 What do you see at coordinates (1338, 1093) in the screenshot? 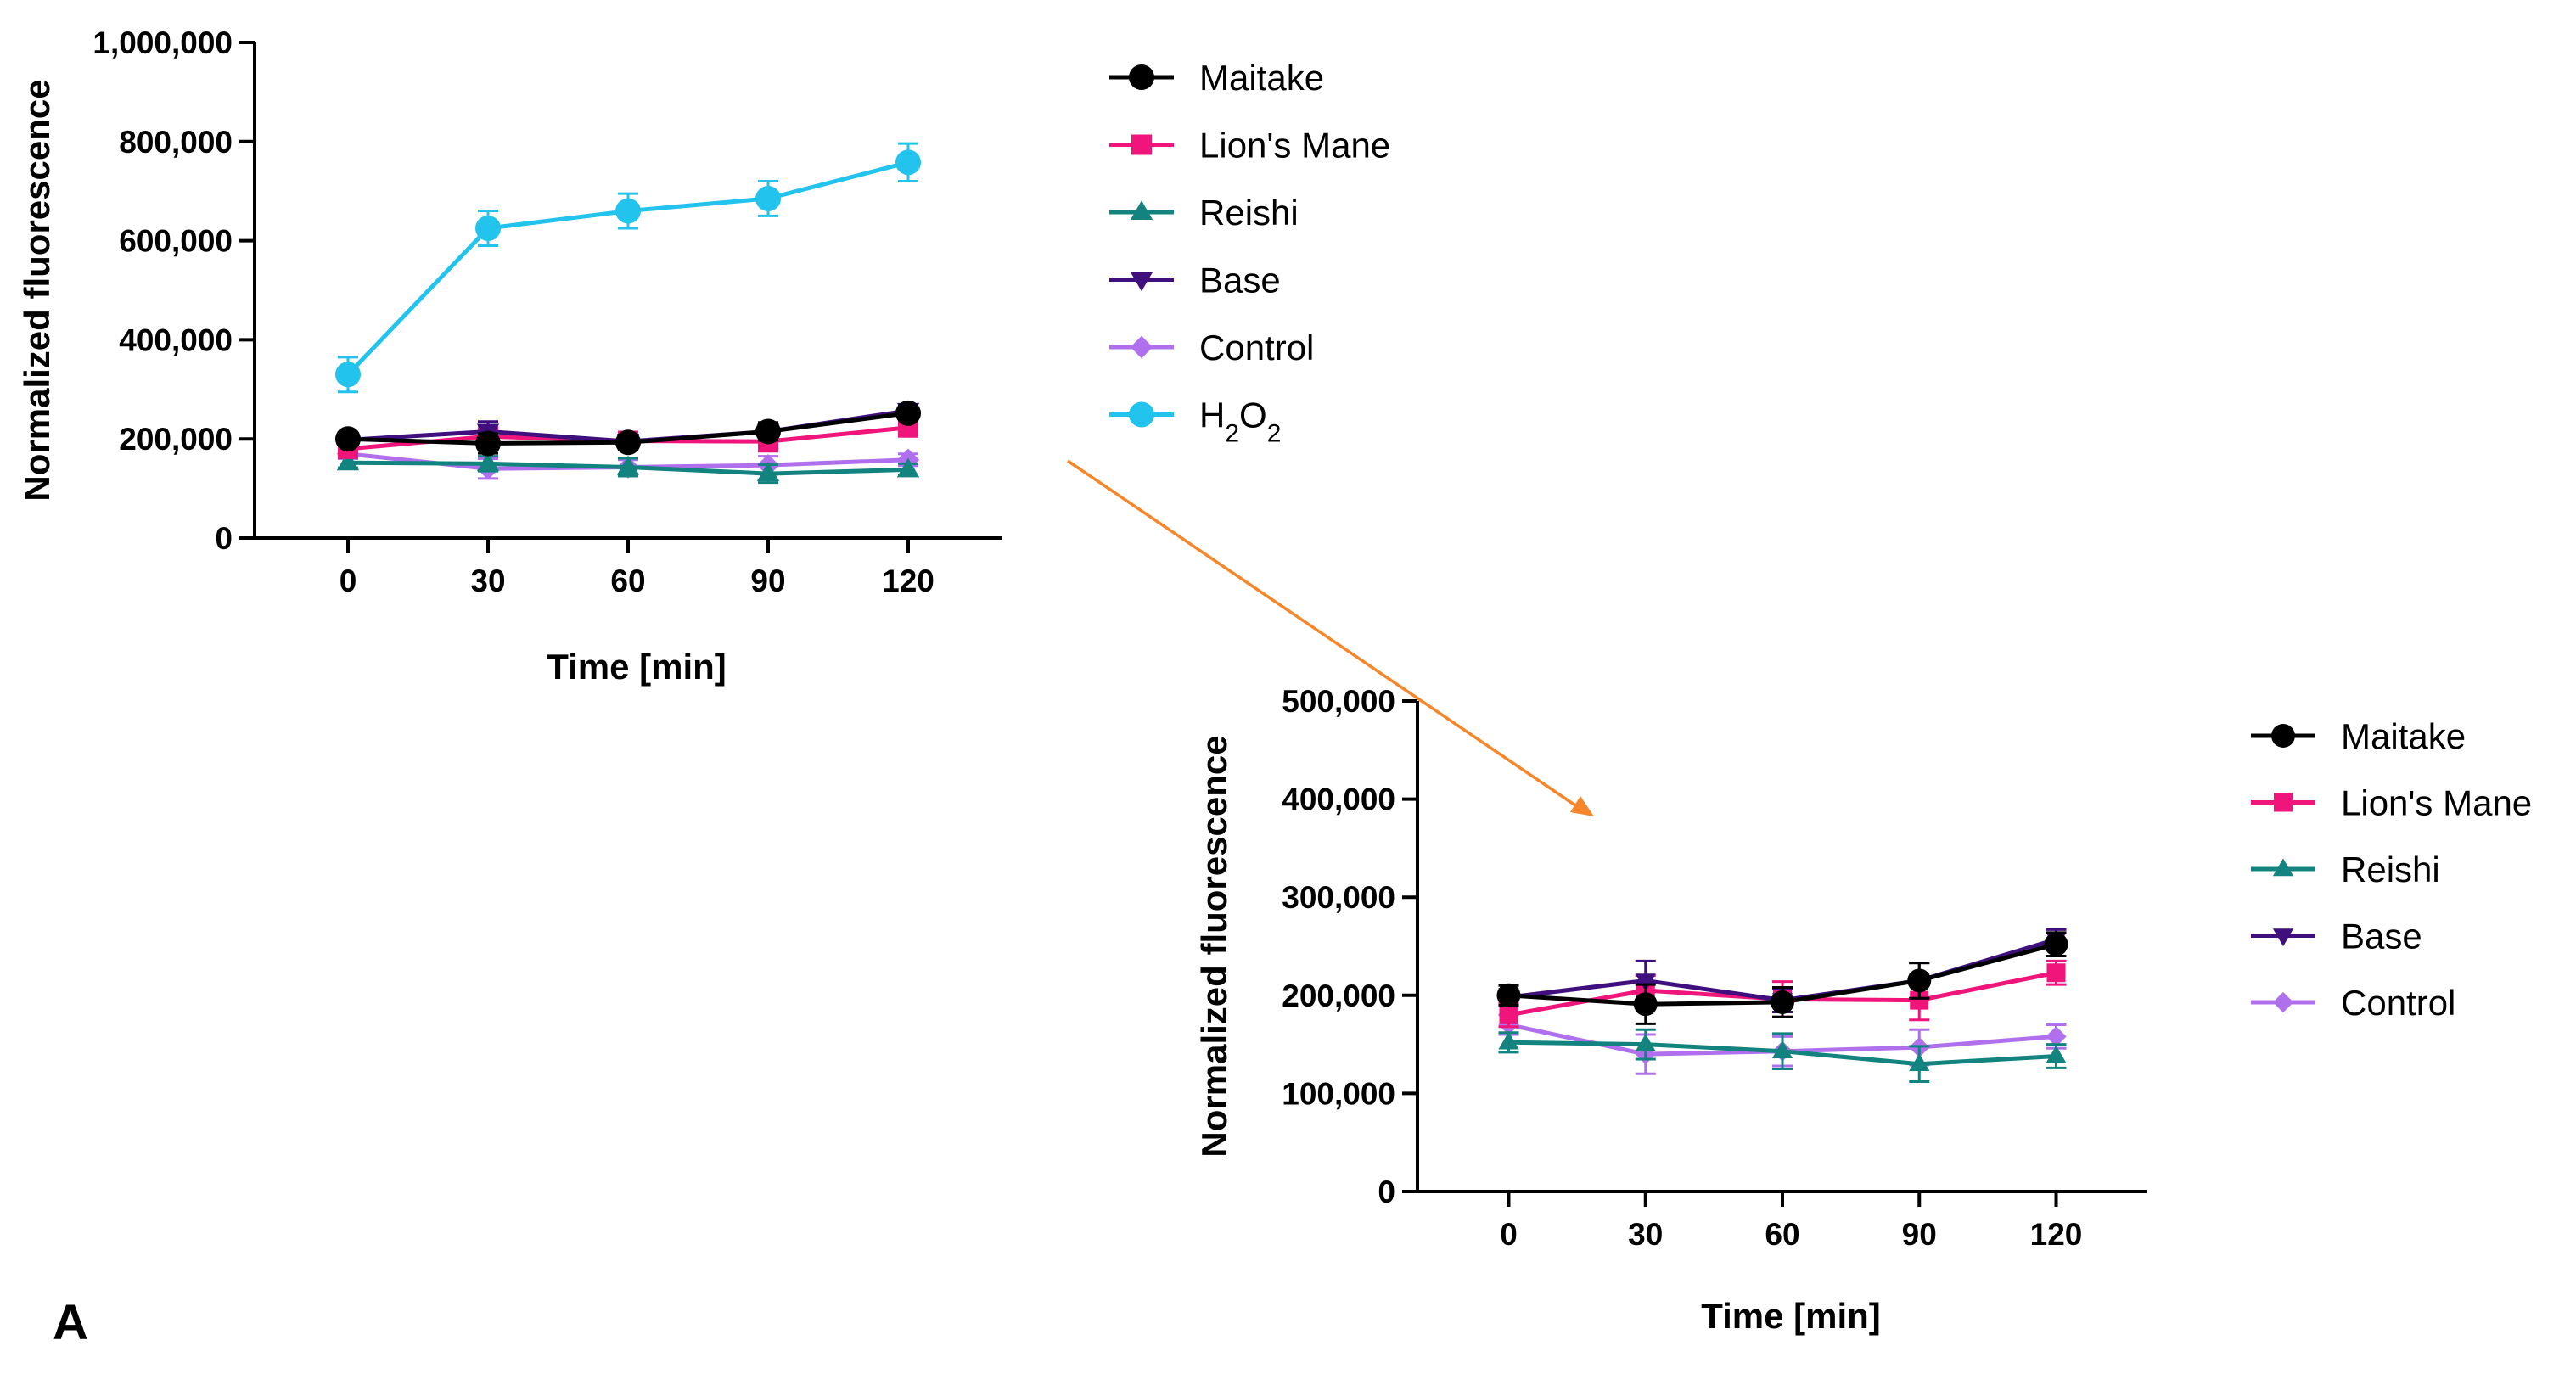
I see `y-tick-label: 100,000` at bounding box center [1338, 1093].